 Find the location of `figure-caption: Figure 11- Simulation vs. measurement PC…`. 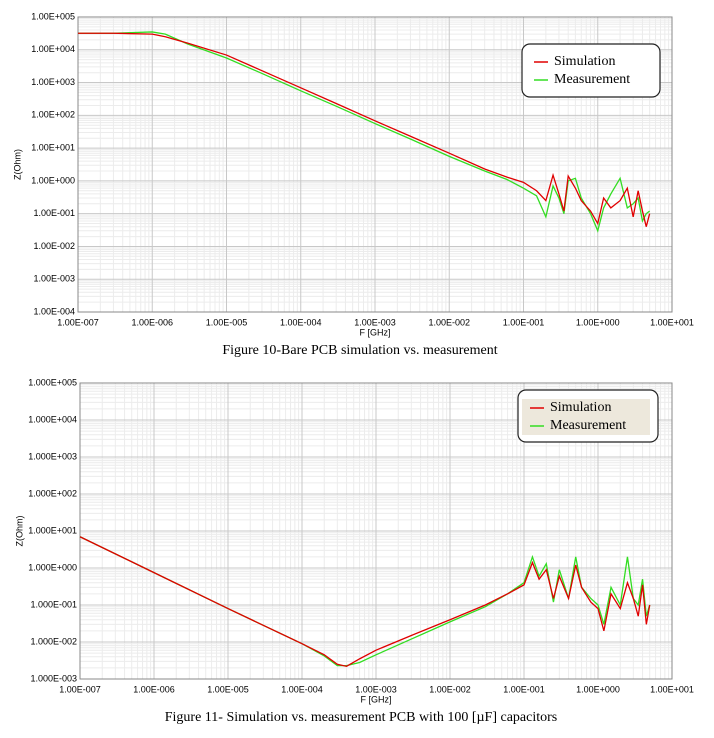

figure-caption: Figure 11- Simulation vs. measurement PC… is located at coordinates (361, 717).